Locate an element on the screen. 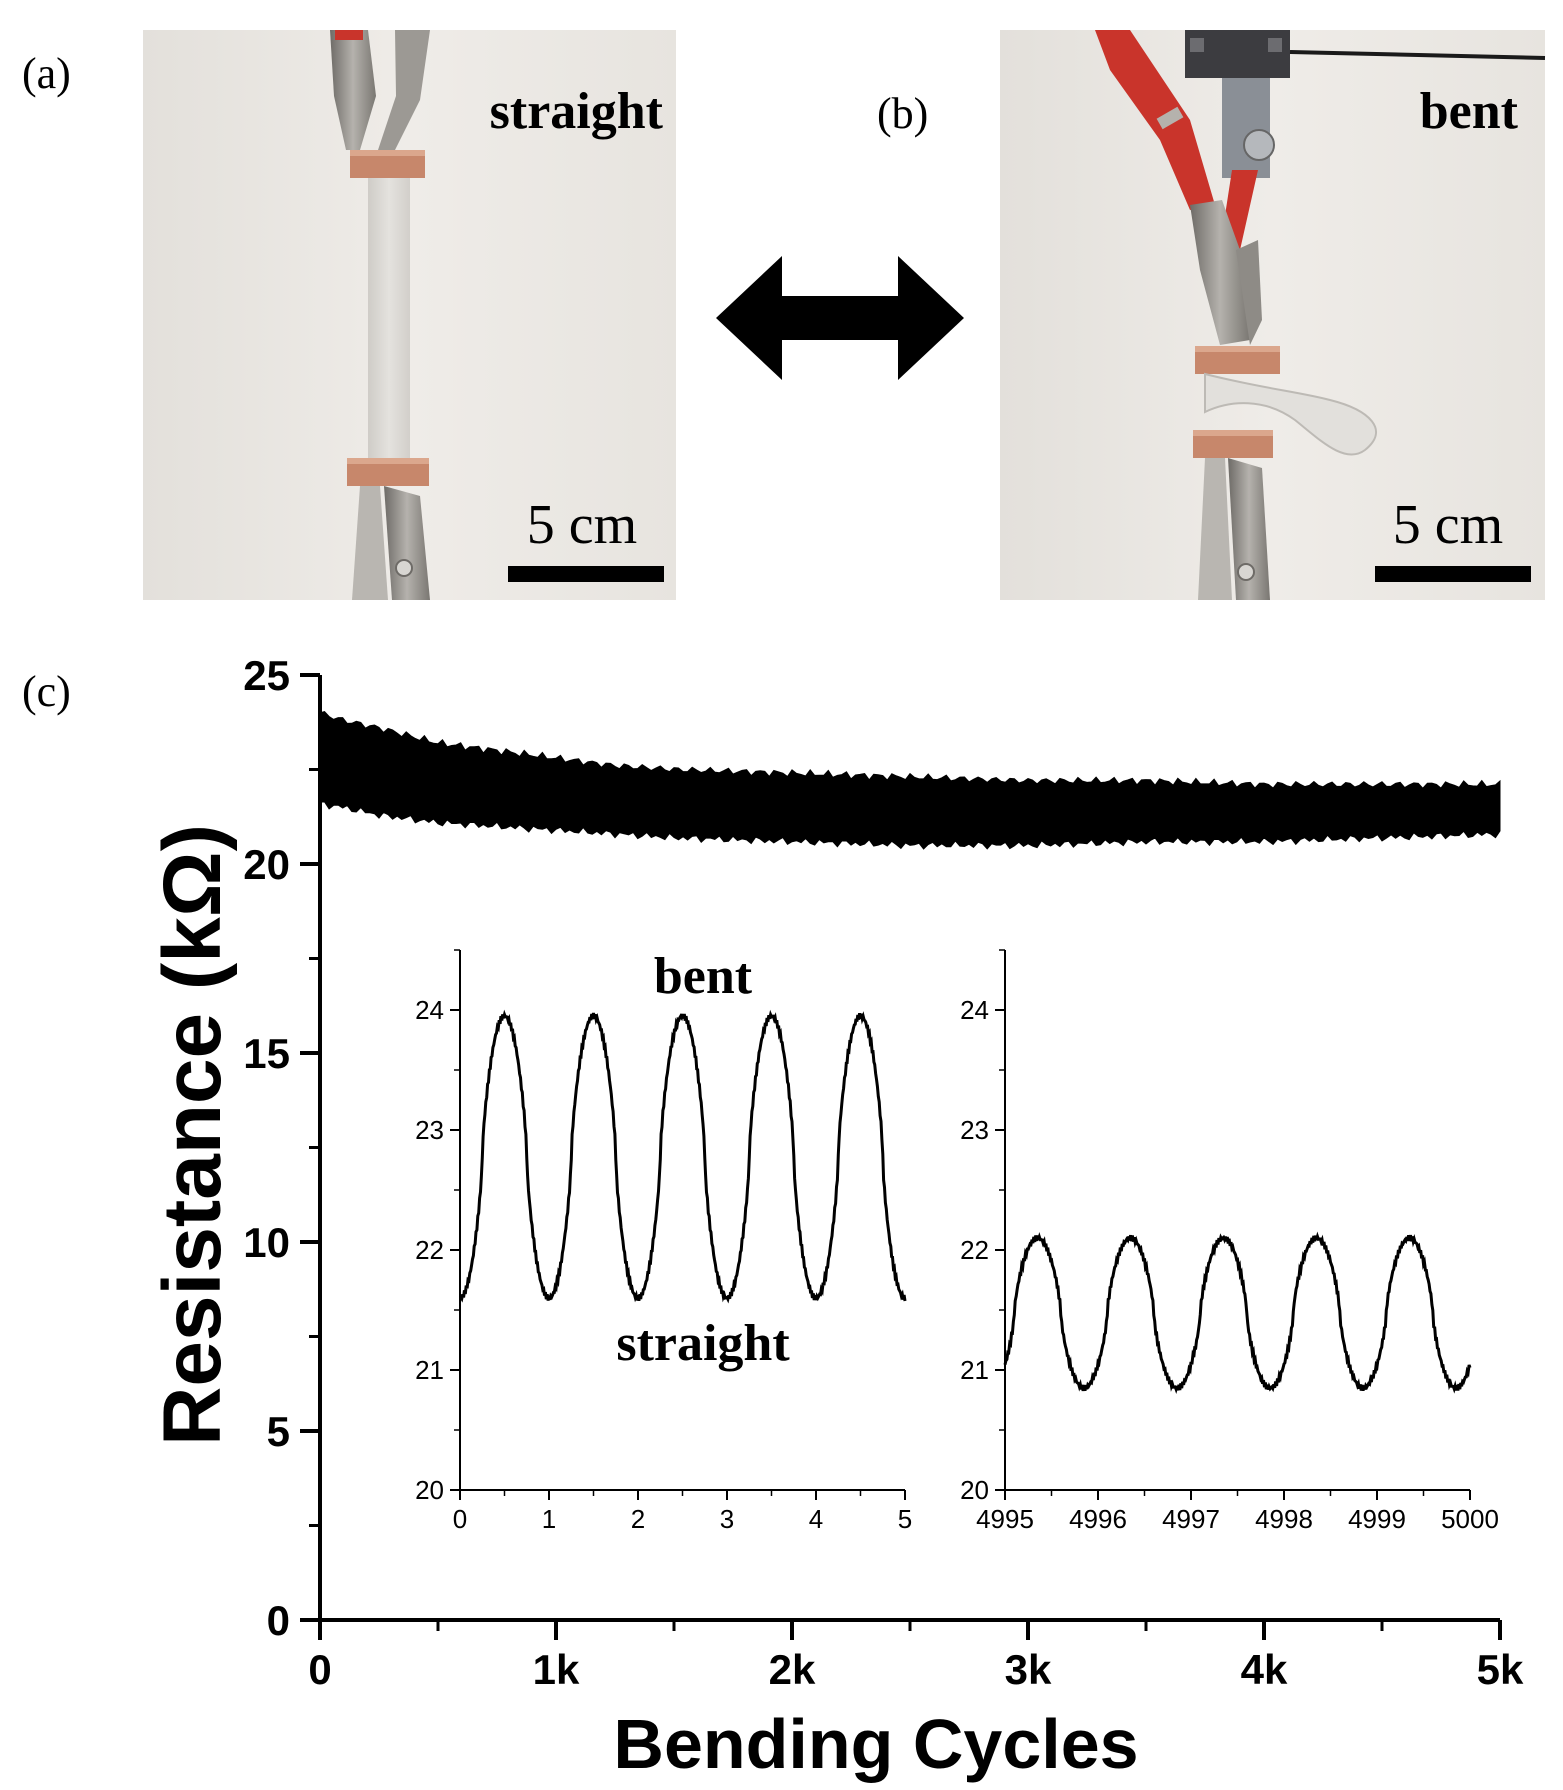 The height and width of the screenshot is (1790, 1563). inset-final-y-tick-label: 24 is located at coordinates (974, 1010).